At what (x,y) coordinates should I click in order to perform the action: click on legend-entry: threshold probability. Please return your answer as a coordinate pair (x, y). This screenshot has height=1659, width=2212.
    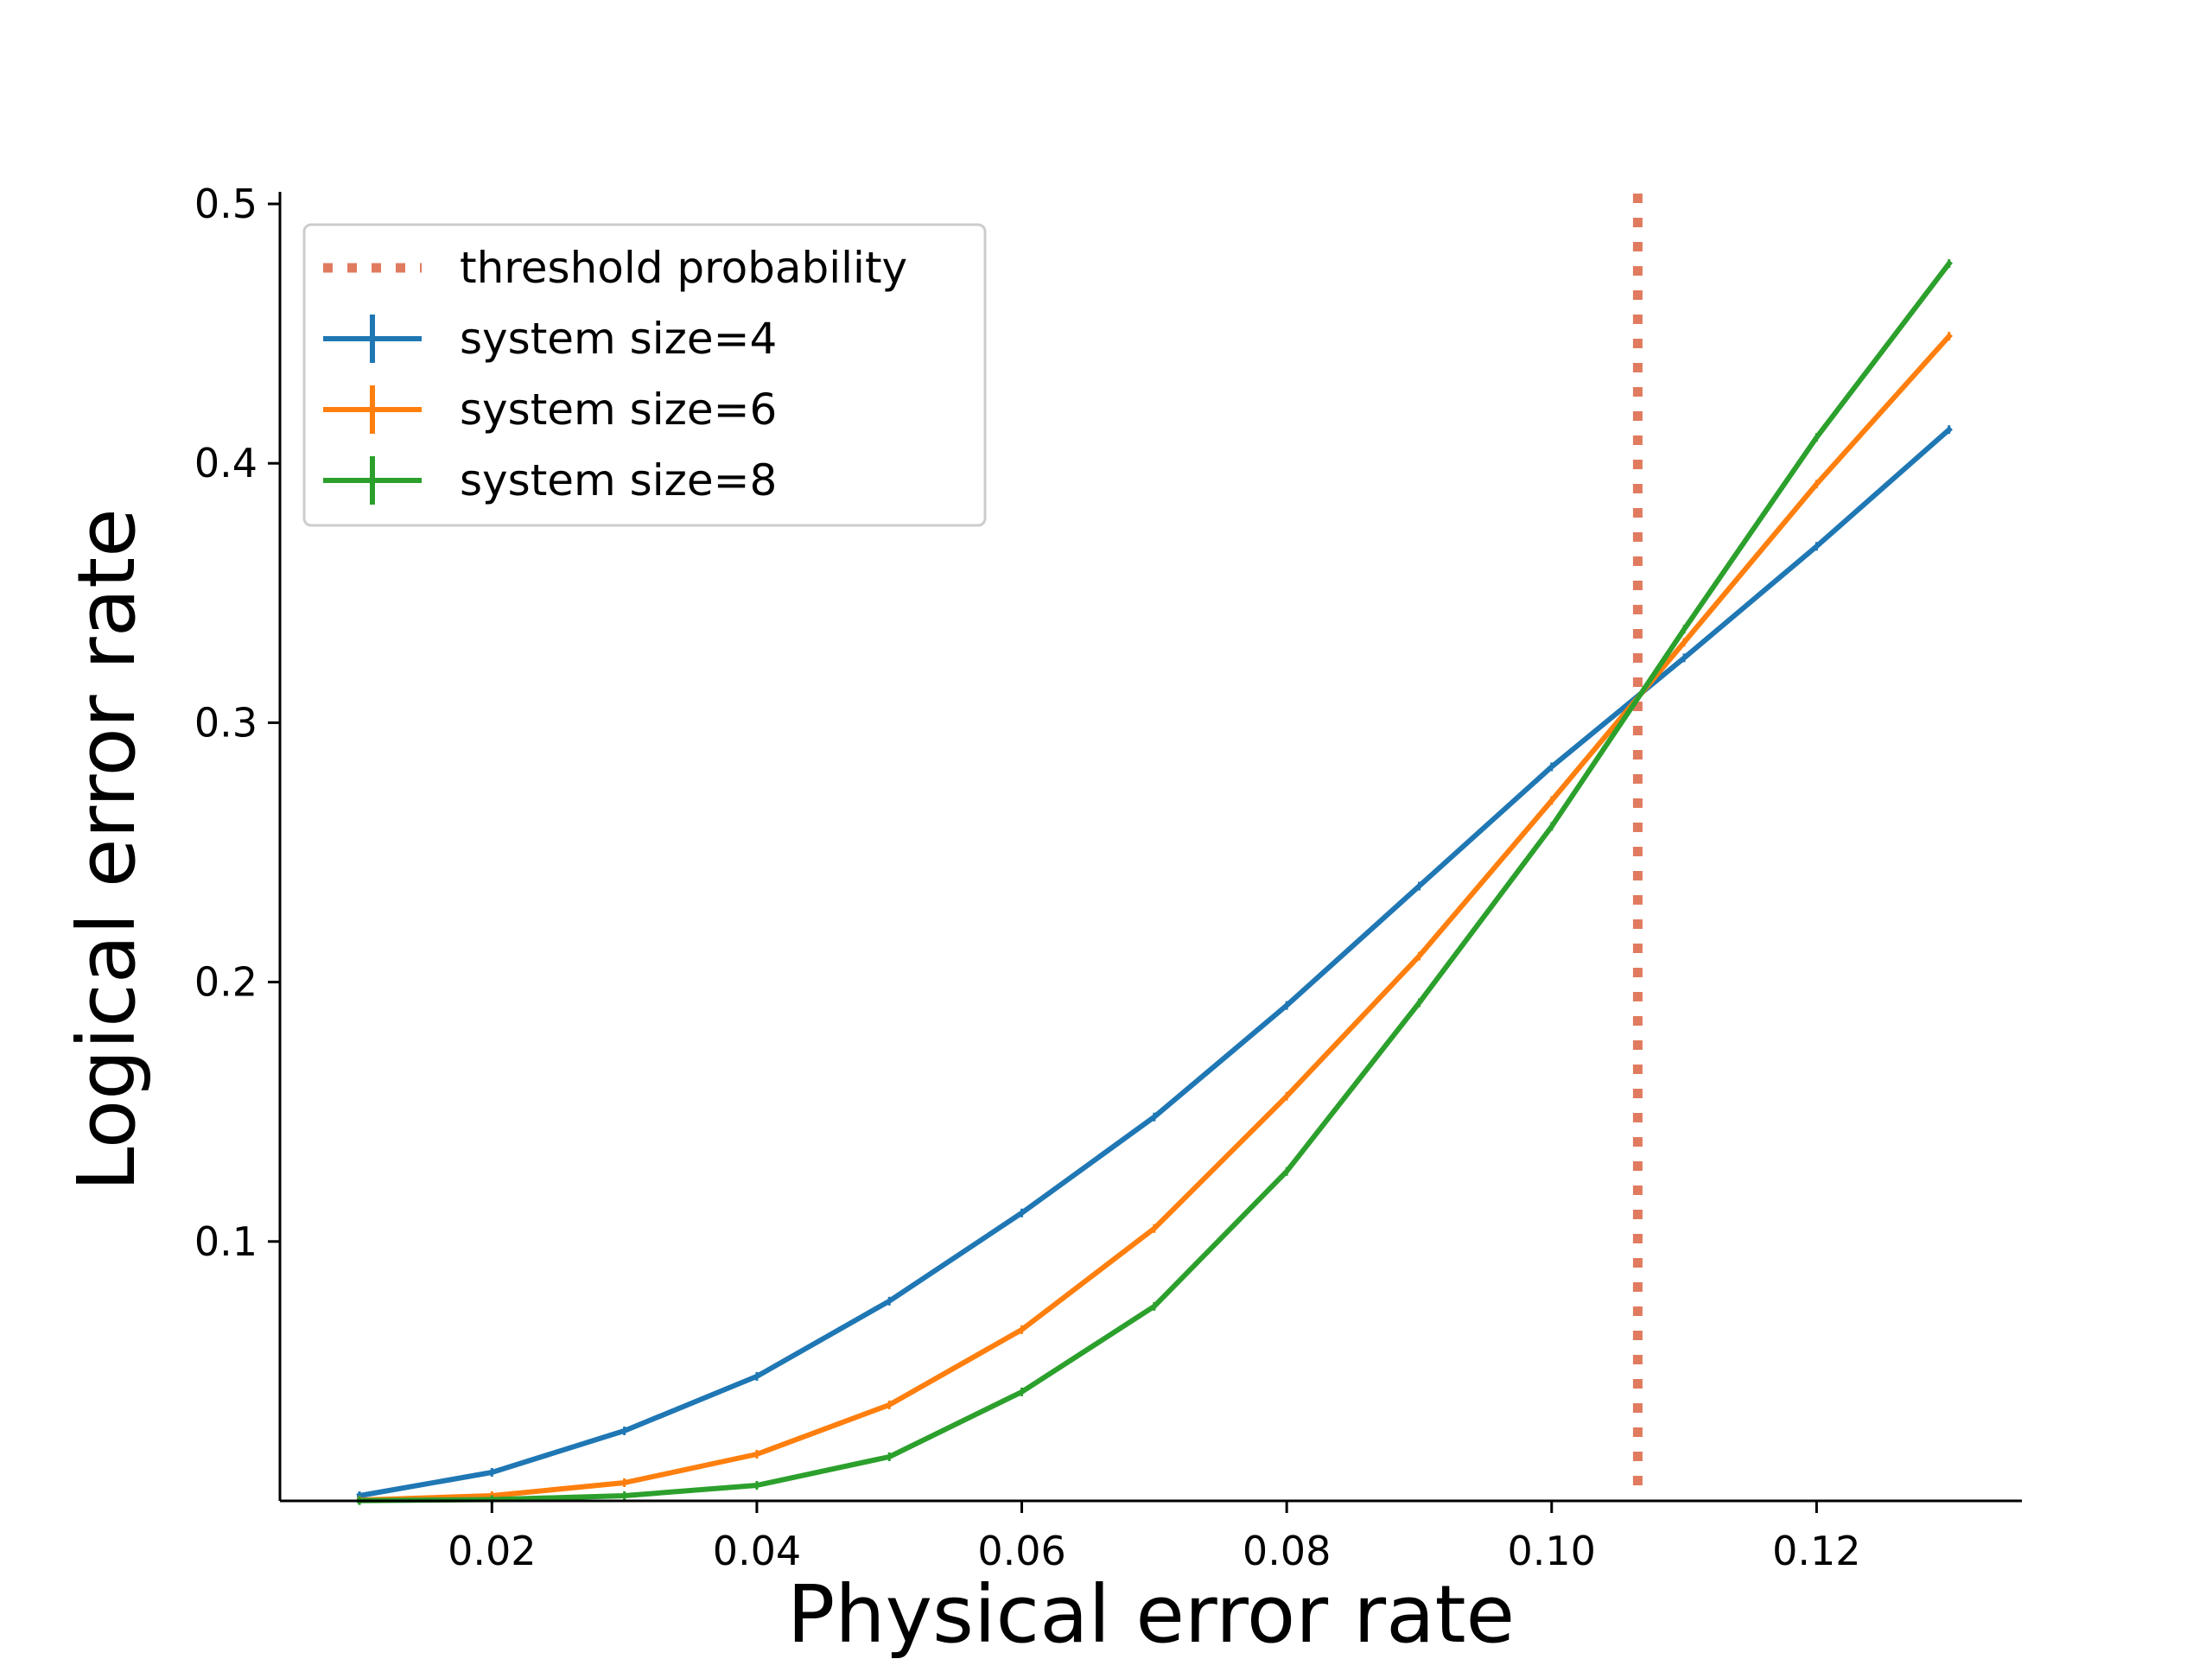
    Looking at the image, I should click on (615, 268).